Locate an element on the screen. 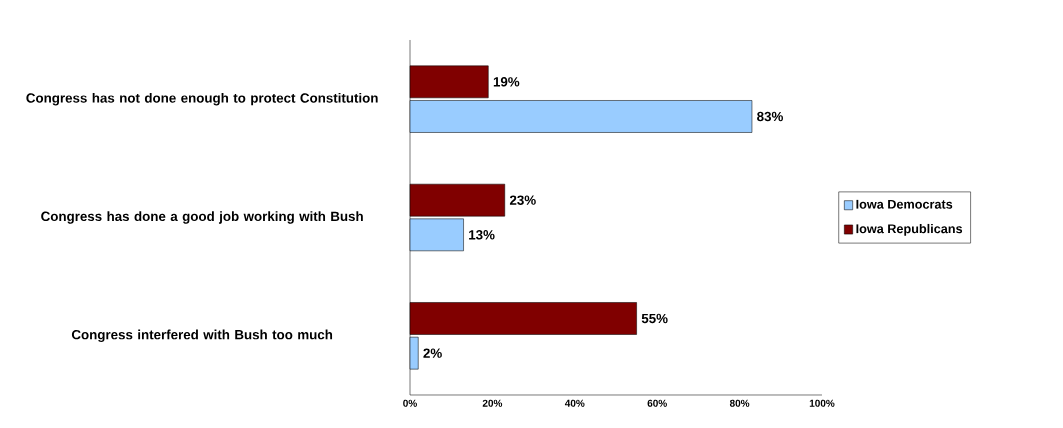  y-tick-label: Congress has done a good job working with Bush is located at coordinates (202, 217).